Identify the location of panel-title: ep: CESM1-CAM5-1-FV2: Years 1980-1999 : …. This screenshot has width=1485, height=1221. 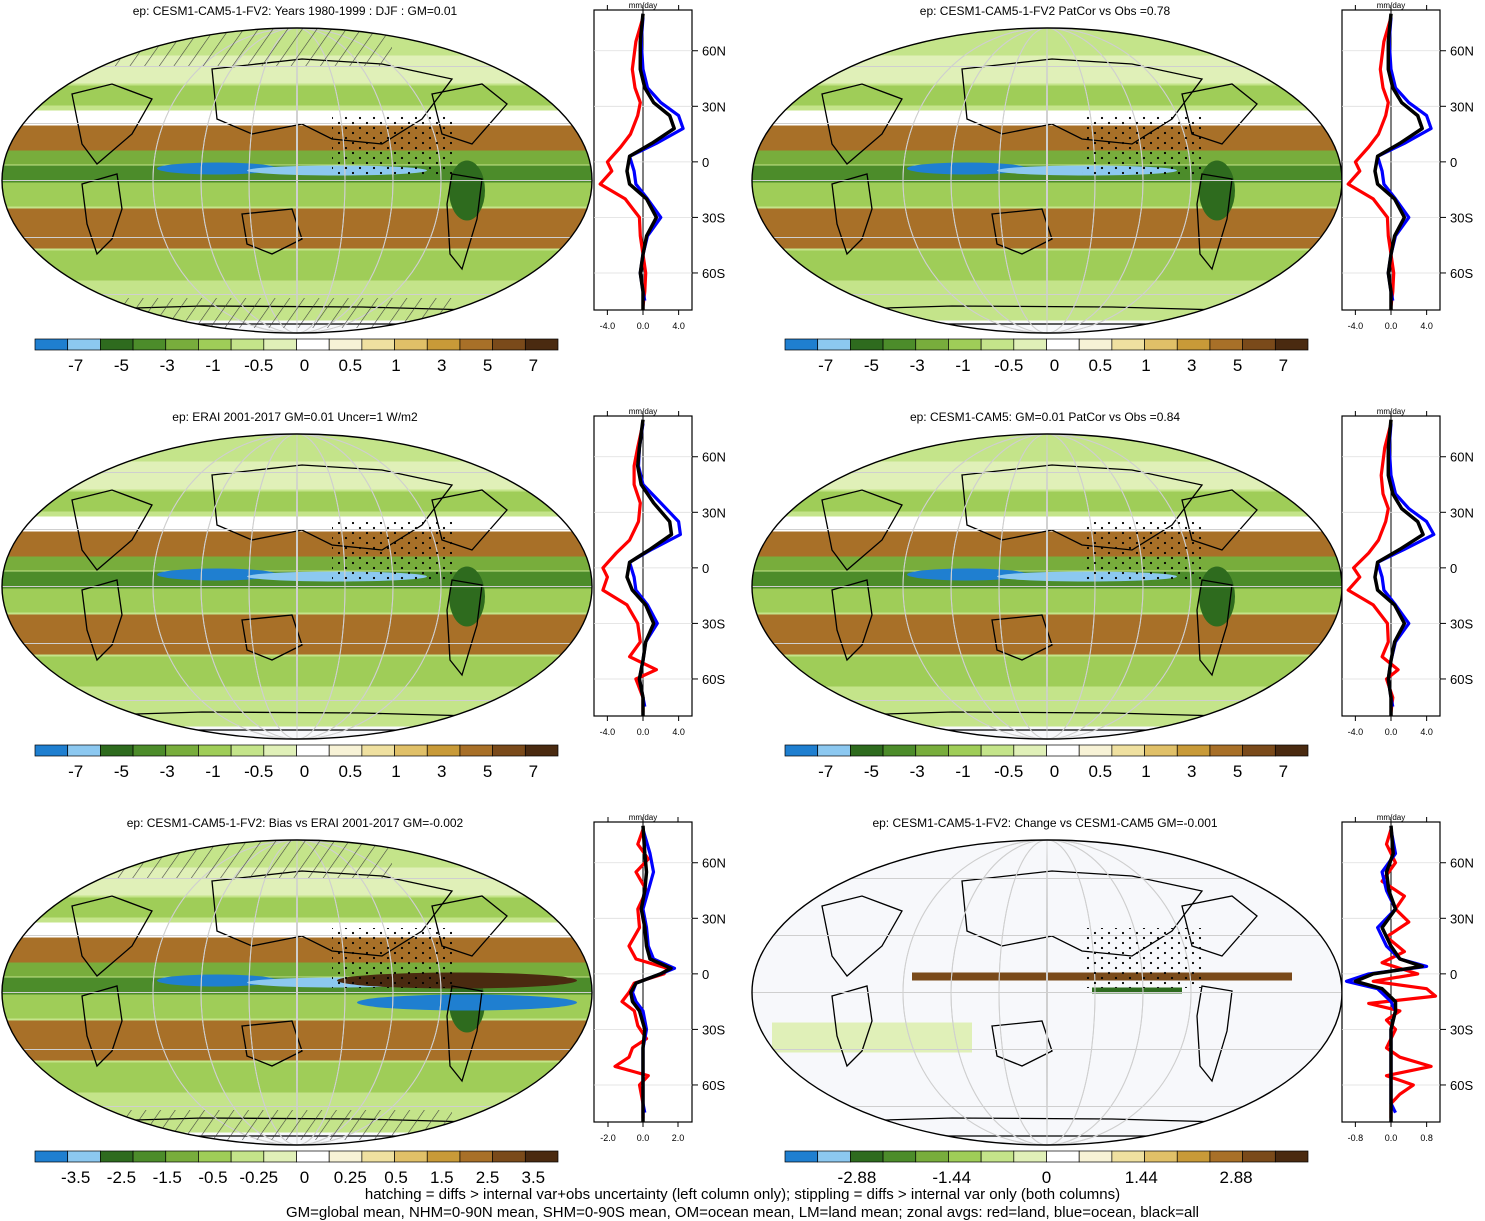
(295, 11).